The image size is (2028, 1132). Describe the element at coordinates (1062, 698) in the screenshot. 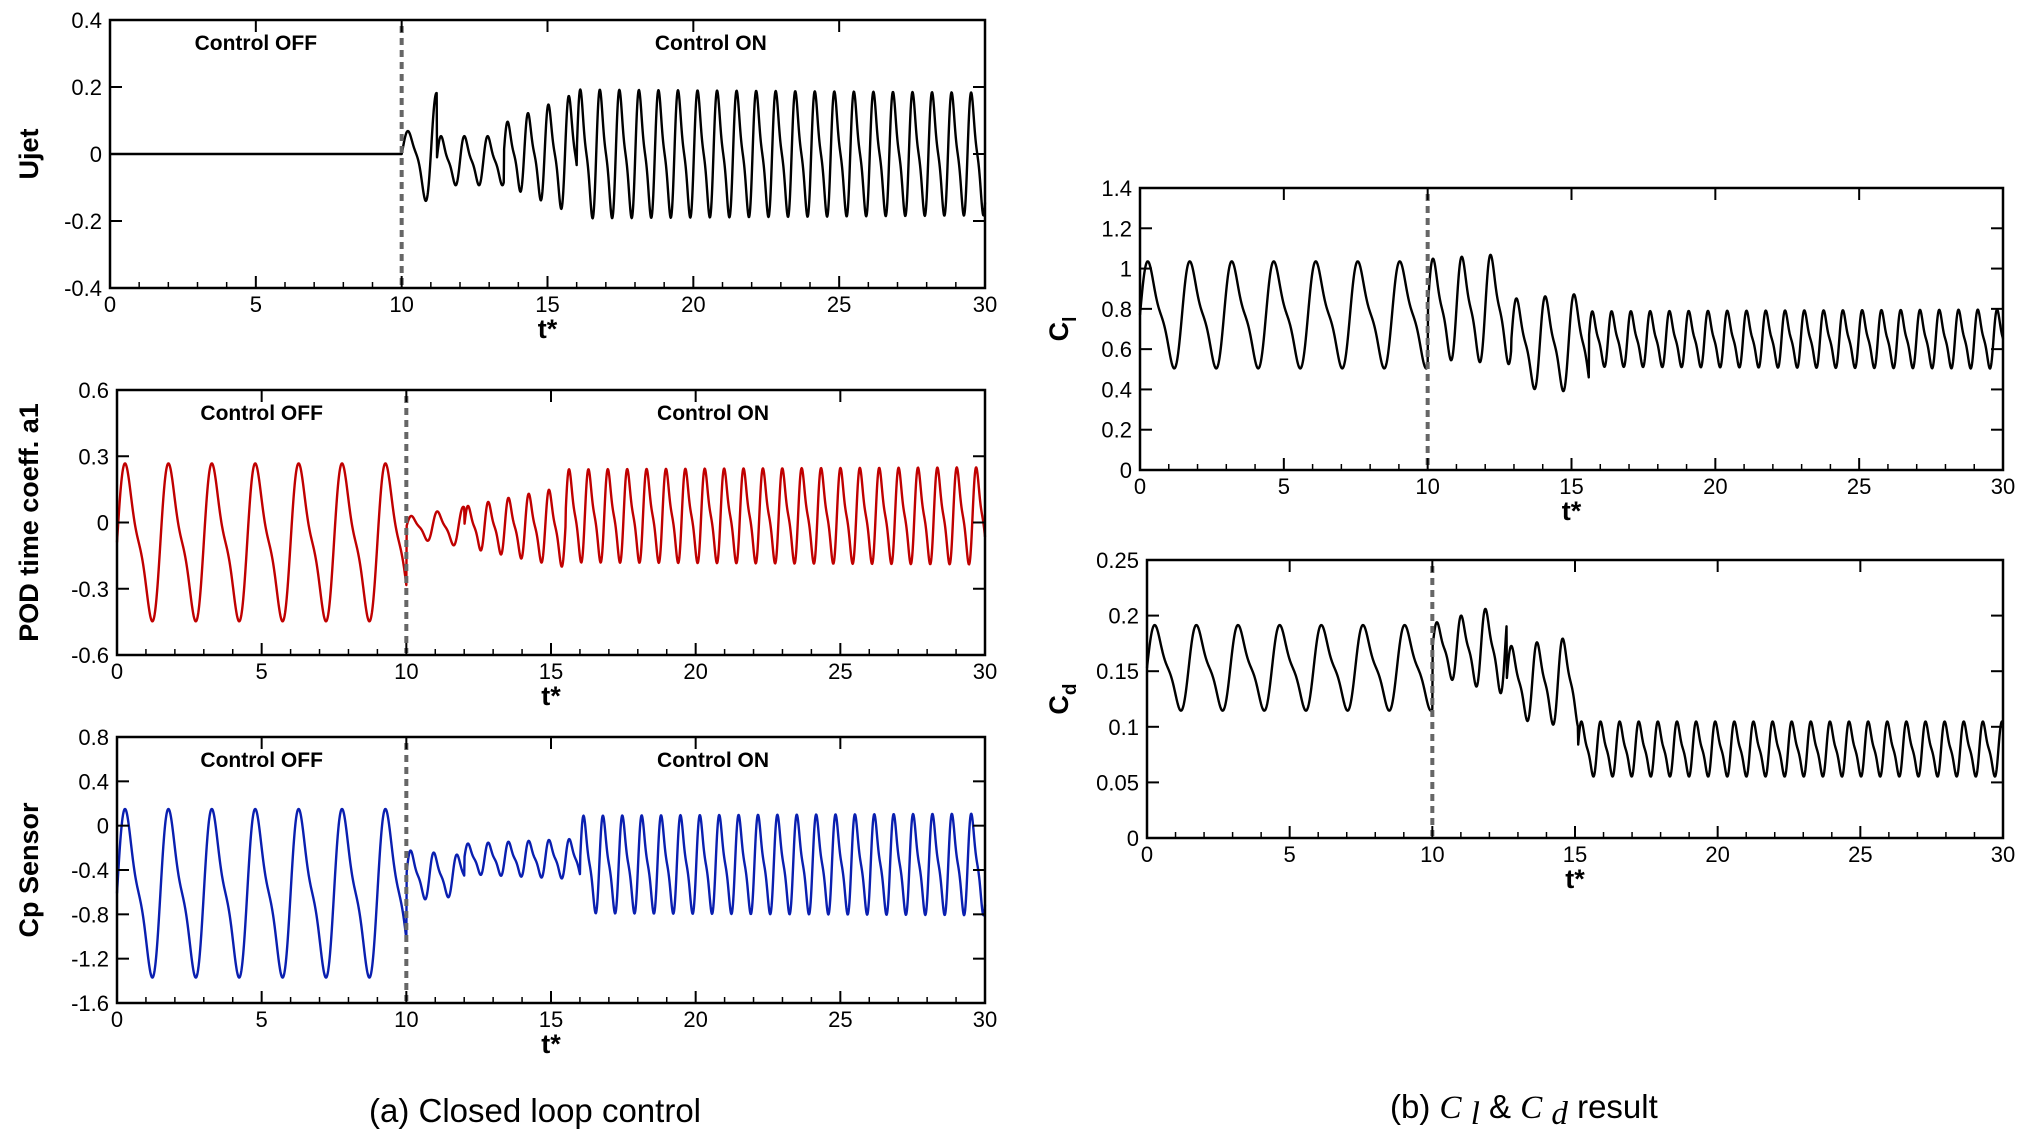

I see `y-axis-title: Cd` at that location.